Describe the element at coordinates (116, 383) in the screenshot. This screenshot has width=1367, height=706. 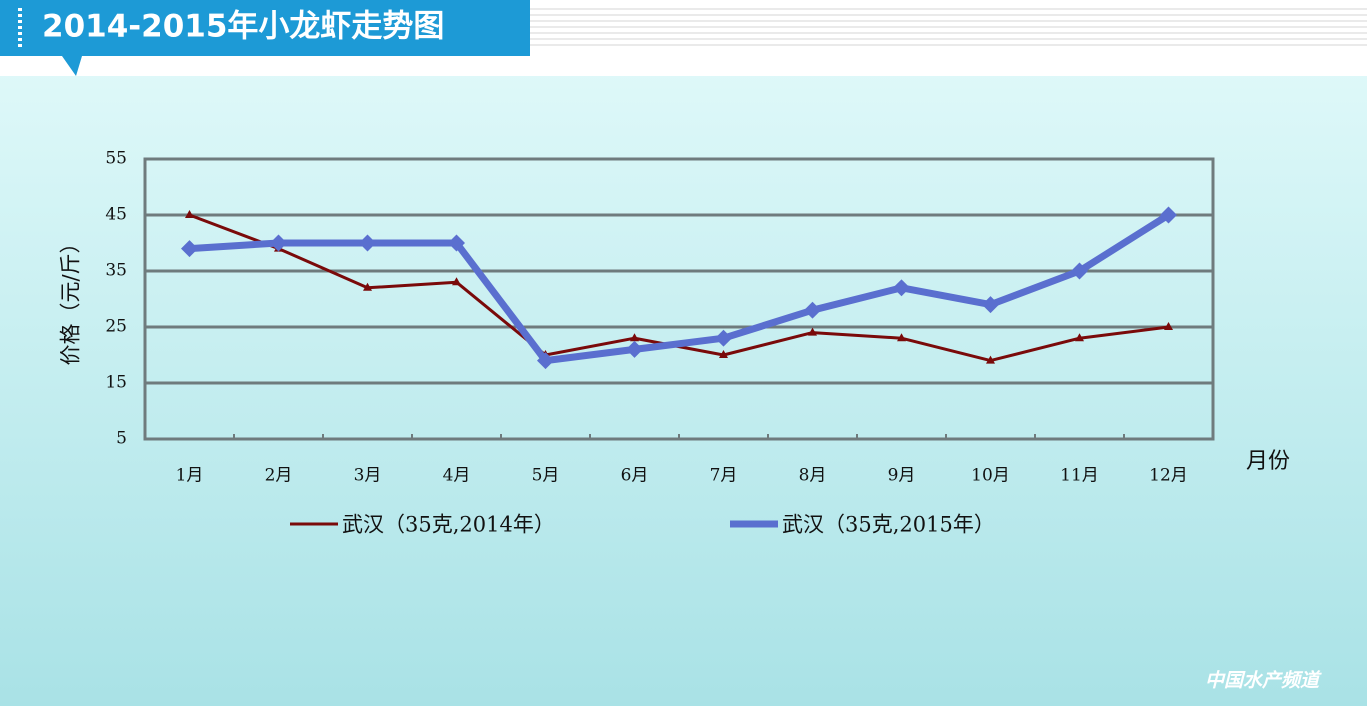
I see `y-tick-label: 15` at that location.